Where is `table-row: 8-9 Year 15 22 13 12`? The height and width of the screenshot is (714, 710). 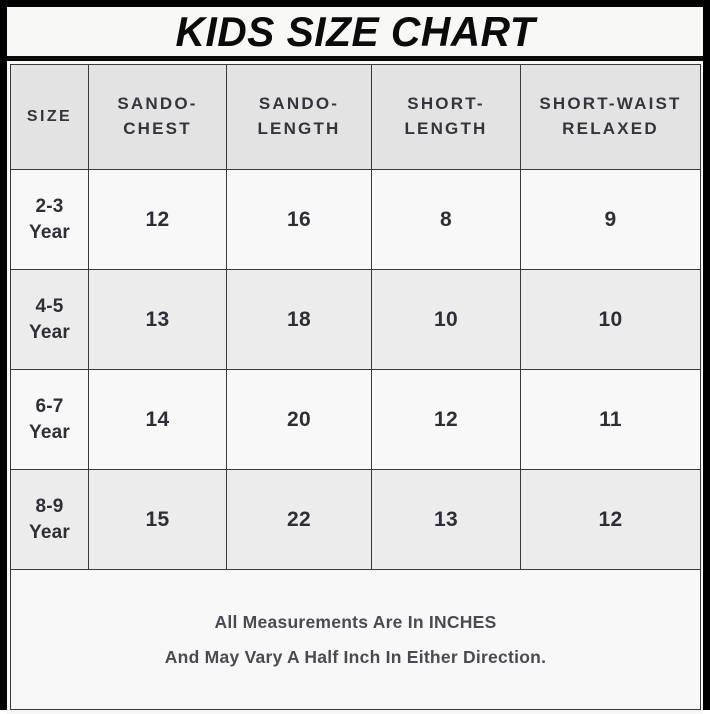
table-row: 8-9 Year 15 22 13 12 is located at coordinates (355, 519).